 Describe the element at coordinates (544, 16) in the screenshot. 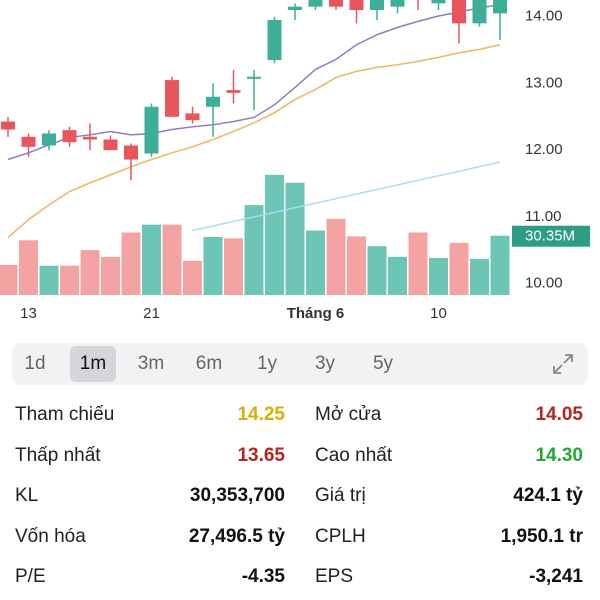

I see `y-tick-label: 14.00` at that location.